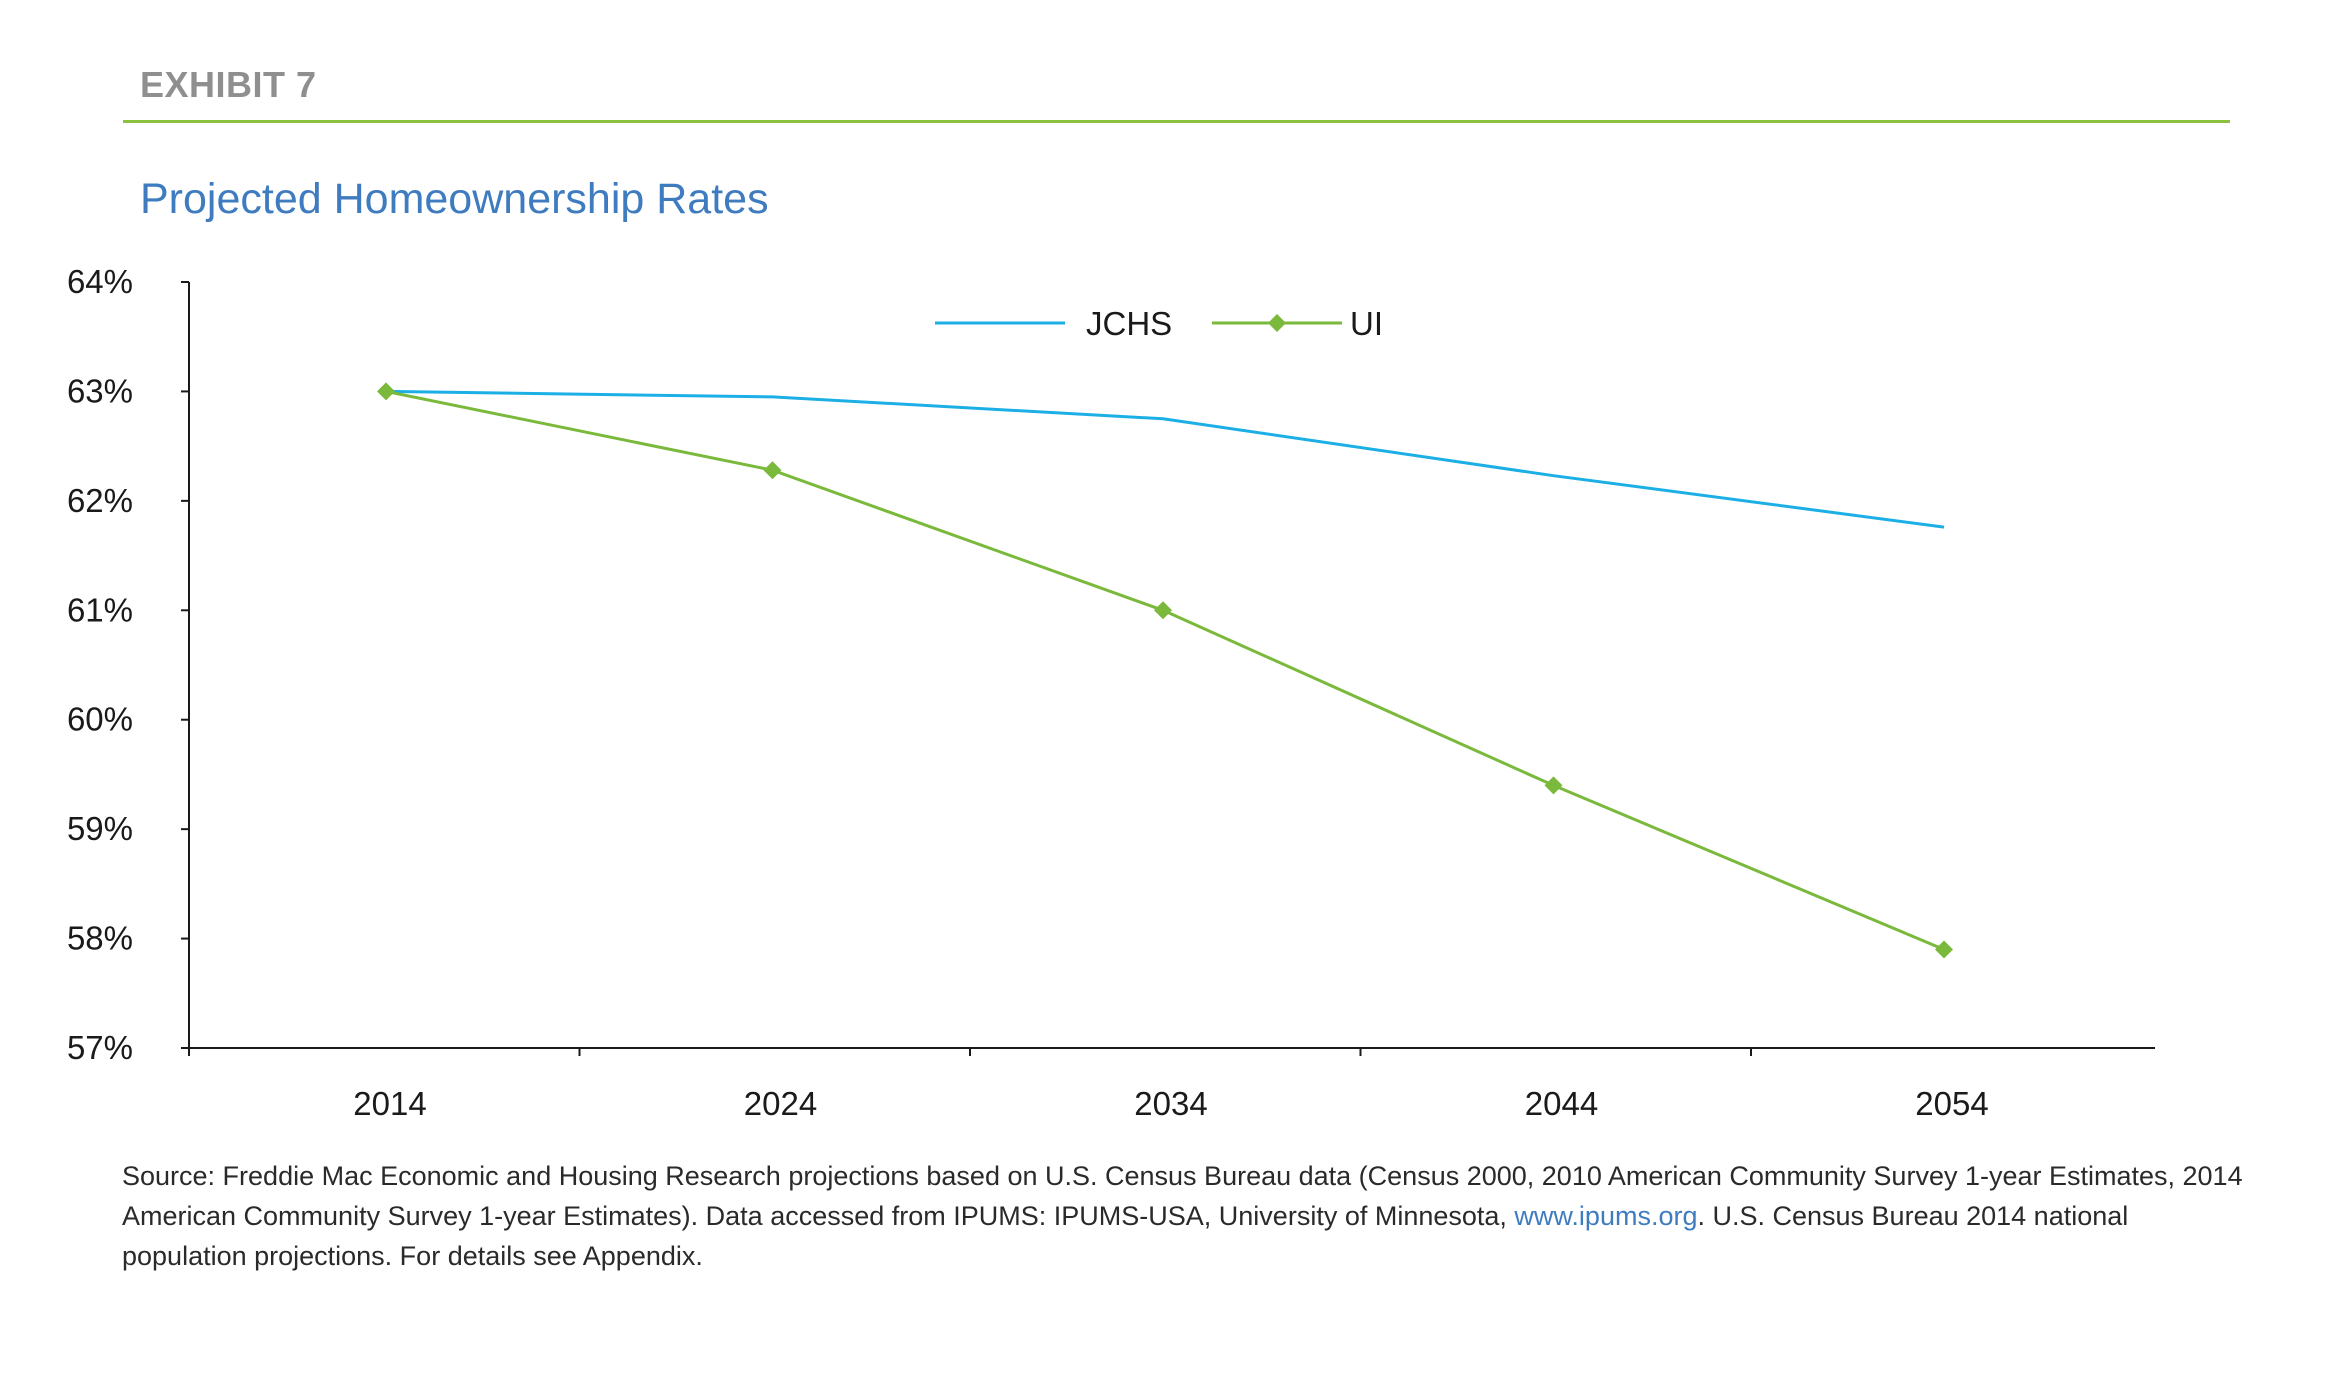  What do you see at coordinates (100, 1047) in the screenshot?
I see `y-tick-label: 57%` at bounding box center [100, 1047].